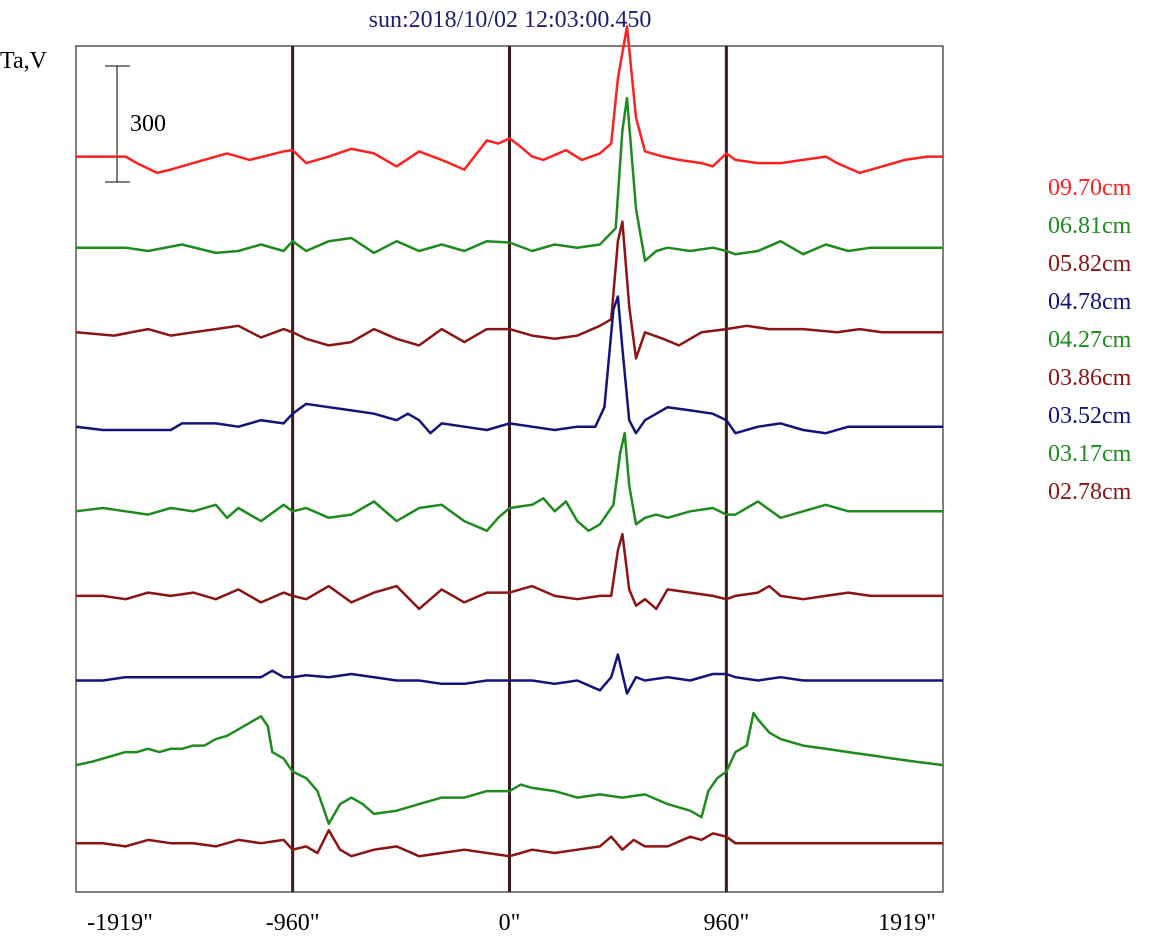 The height and width of the screenshot is (941, 1155). What do you see at coordinates (24, 61) in the screenshot?
I see `y-axis-label: Ta,V` at bounding box center [24, 61].